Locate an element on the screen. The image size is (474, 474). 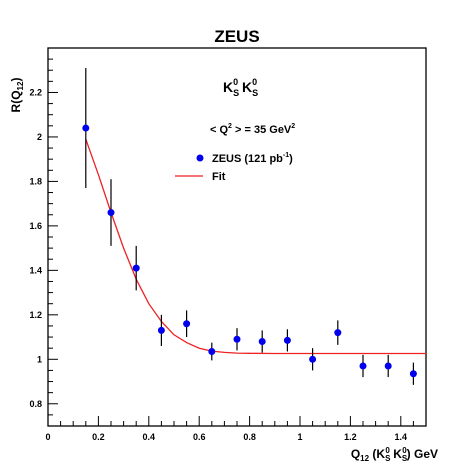
legend-label-zeus: ZEUS (121 pb-1) is located at coordinates (252, 158).